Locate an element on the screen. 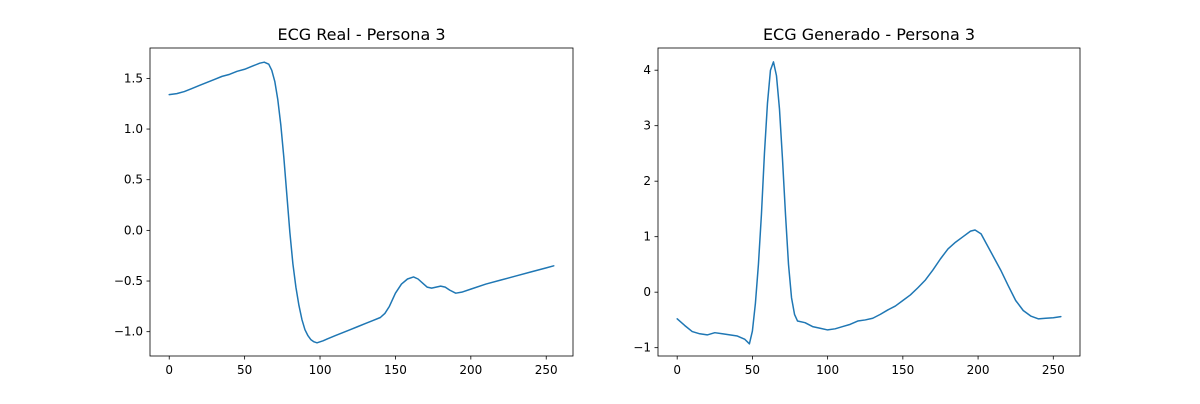  chart-1-x-tick-label-1: 50 is located at coordinates (244, 370).